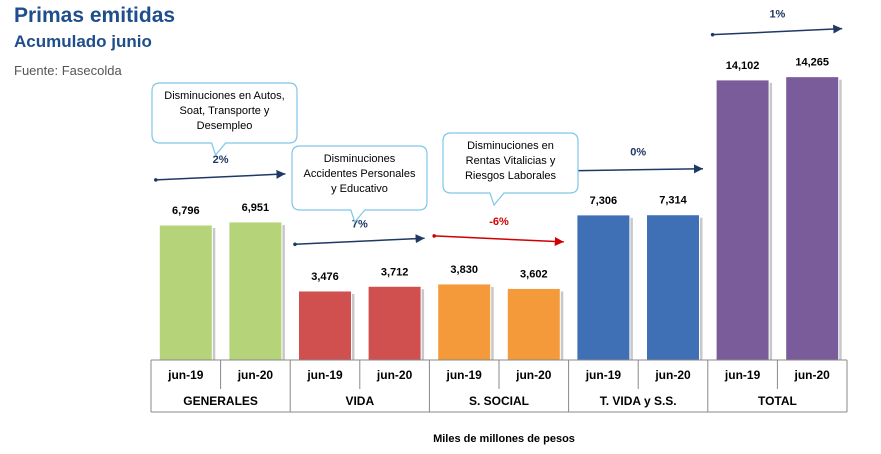  What do you see at coordinates (604, 201) in the screenshot?
I see `data-label: 7,306` at bounding box center [604, 201].